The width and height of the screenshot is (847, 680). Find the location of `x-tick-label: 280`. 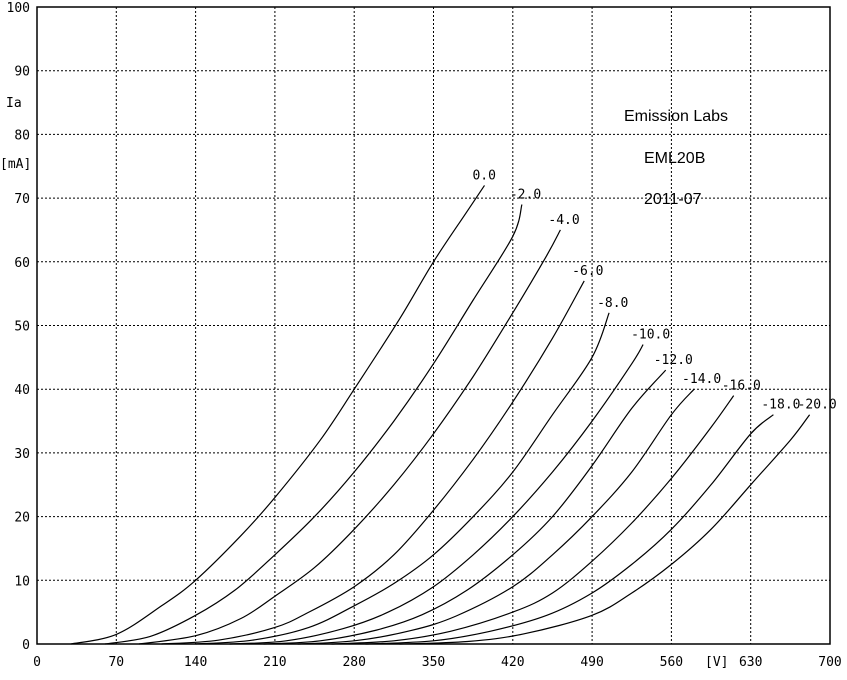

x-tick-label: 280 is located at coordinates (353, 662).